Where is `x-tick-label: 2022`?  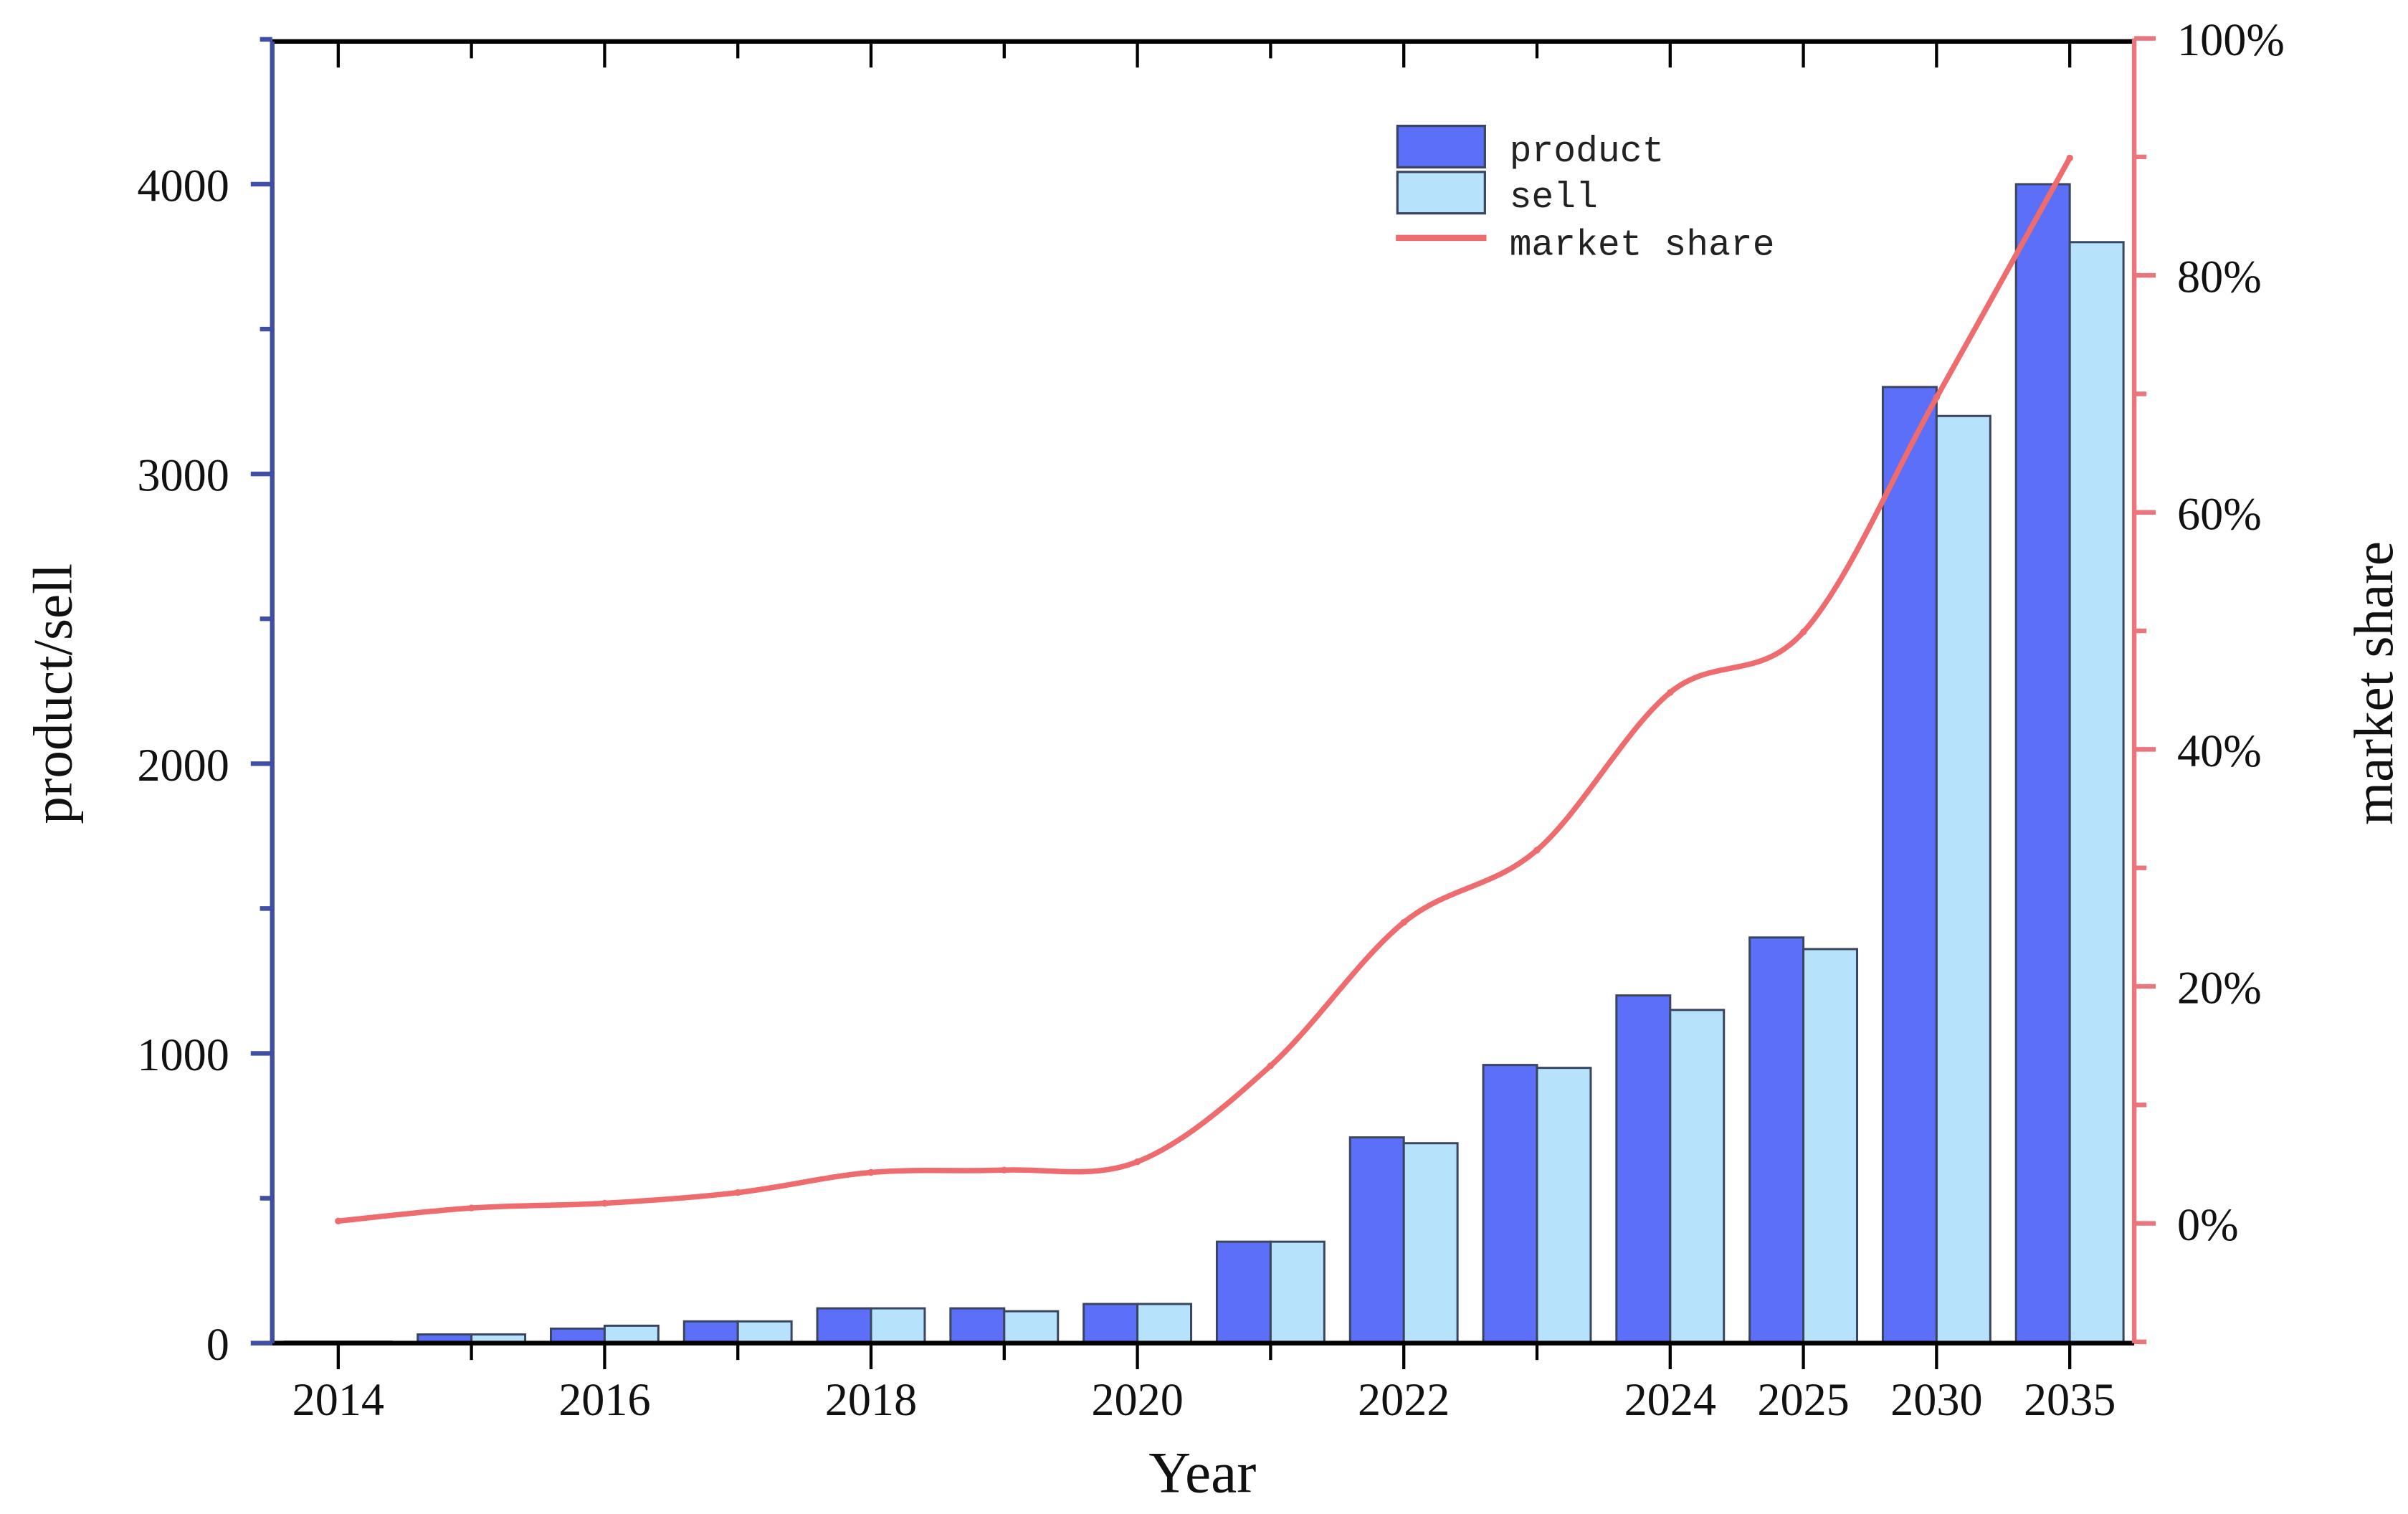
x-tick-label: 2022 is located at coordinates (1404, 1399).